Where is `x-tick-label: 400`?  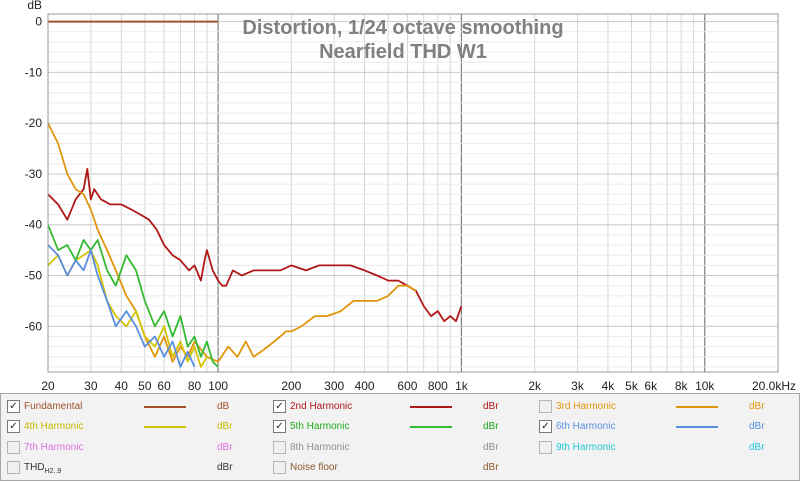
x-tick-label: 400 is located at coordinates (365, 385).